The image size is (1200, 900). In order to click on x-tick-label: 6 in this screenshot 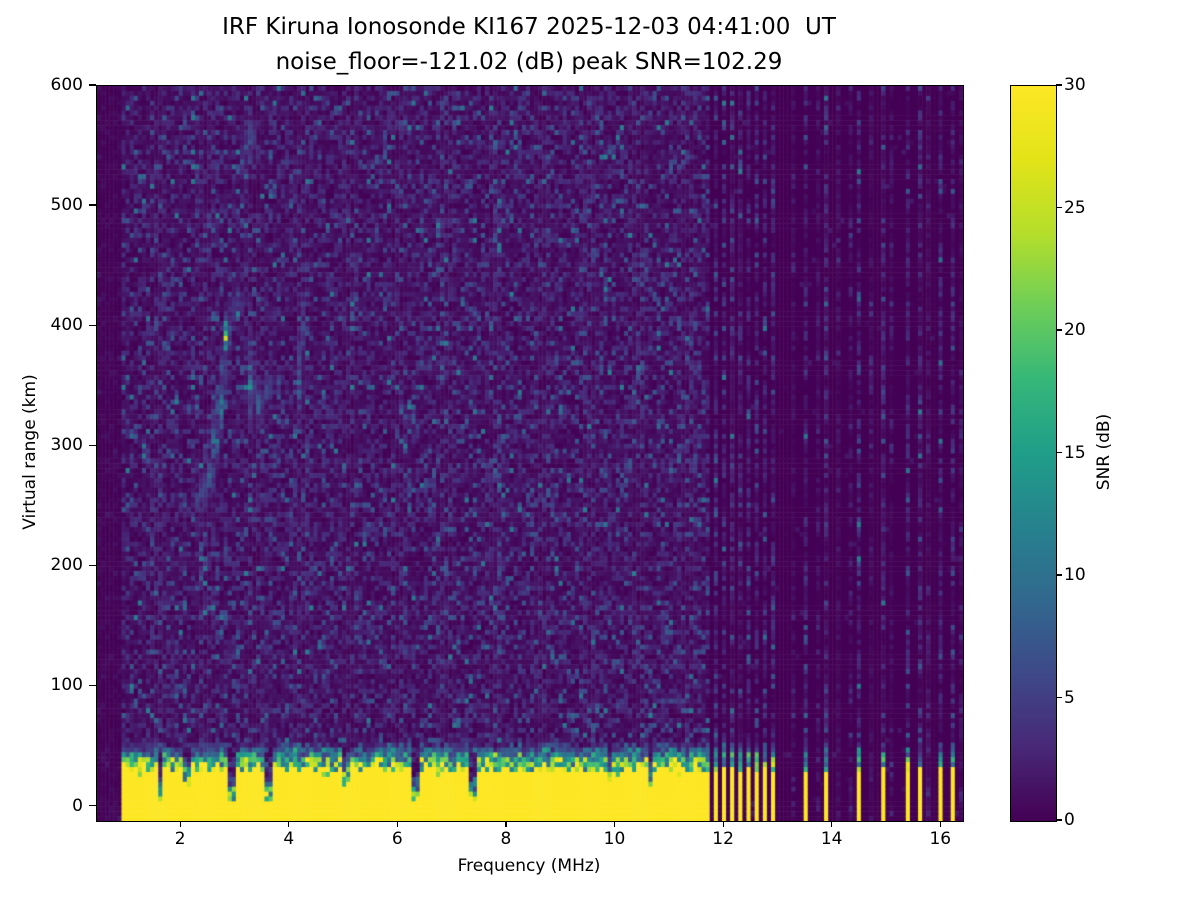, I will do `click(397, 839)`.